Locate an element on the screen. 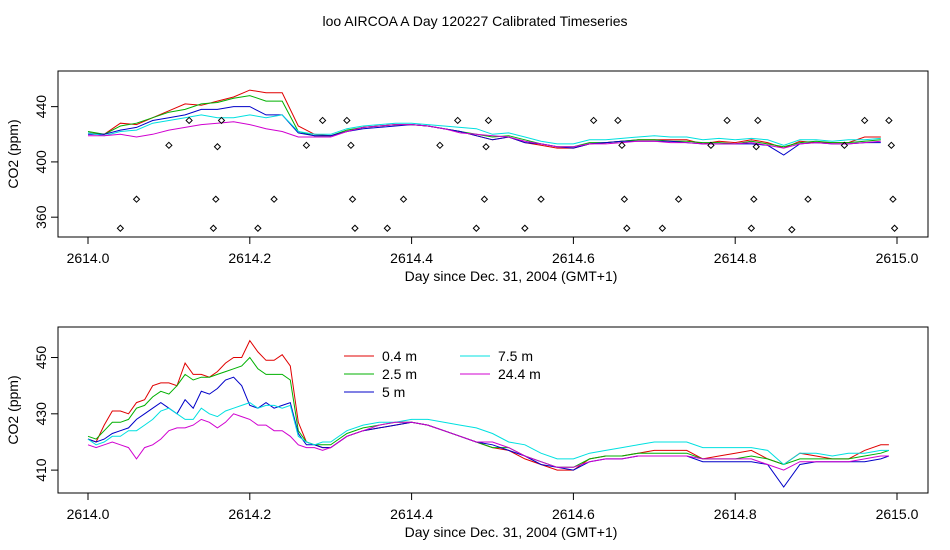 Image resolution: width=950 pixels, height=550 pixels. legend: 0.4 m 2.5 m 5 m 7.5 m 24.4 m is located at coordinates (442, 374).